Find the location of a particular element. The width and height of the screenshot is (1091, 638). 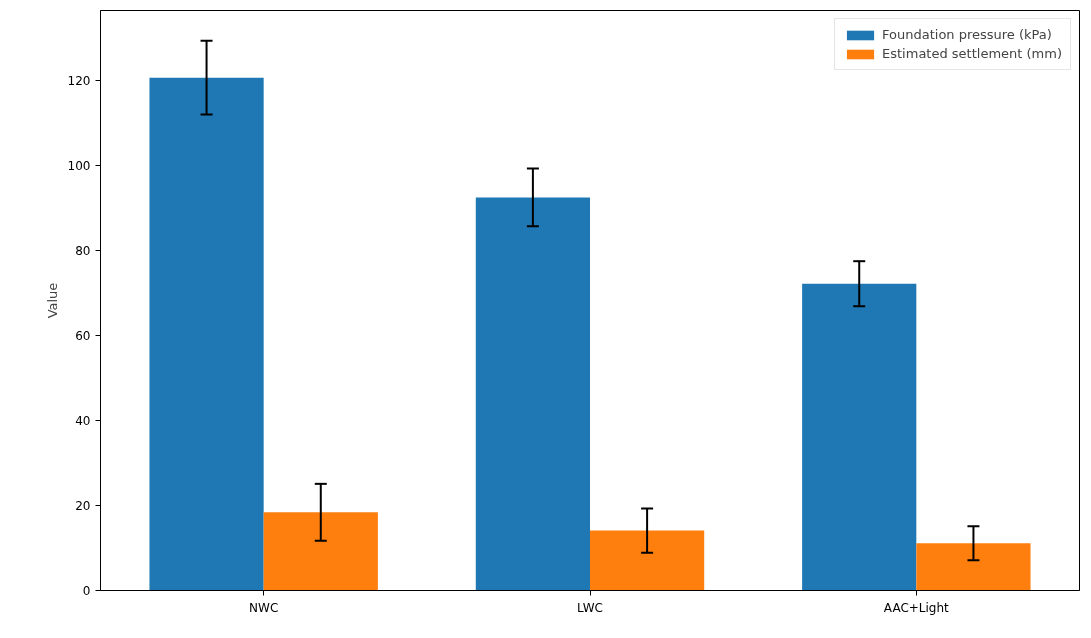

legend-label: Foundation pressure (kPa) is located at coordinates (967, 34).